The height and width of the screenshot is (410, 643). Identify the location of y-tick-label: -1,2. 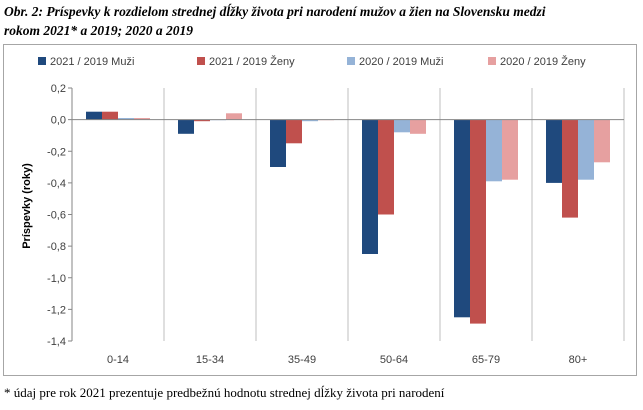
(56, 310).